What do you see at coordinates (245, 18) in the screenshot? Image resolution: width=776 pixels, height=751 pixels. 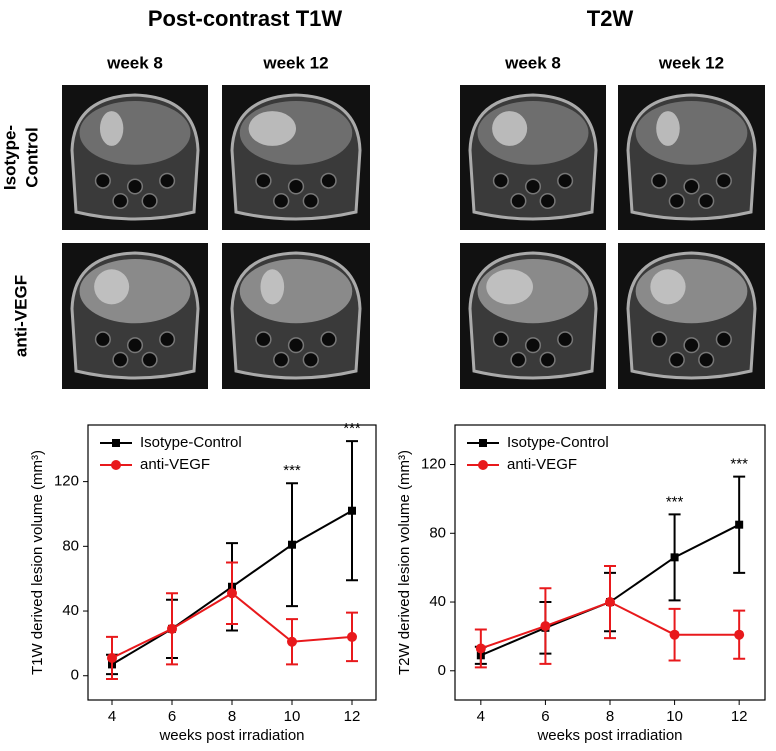 I see `panel-title: Post-contrast T1W` at bounding box center [245, 18].